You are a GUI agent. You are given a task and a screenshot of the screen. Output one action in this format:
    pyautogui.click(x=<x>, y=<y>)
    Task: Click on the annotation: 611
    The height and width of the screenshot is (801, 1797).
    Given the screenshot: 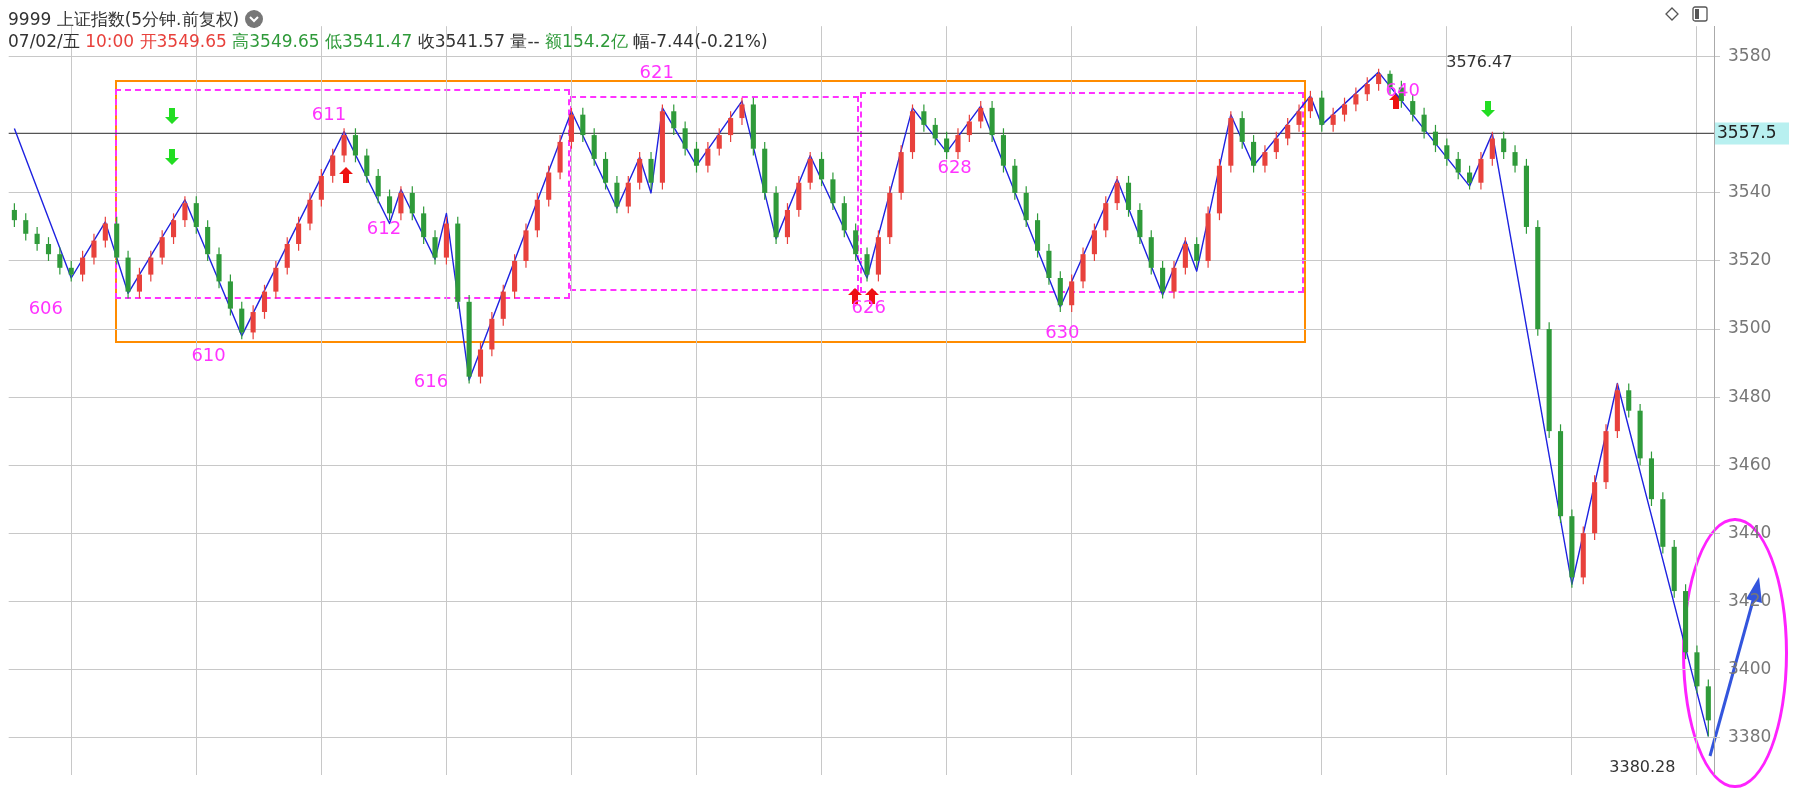 What is the action you would take?
    pyautogui.click(x=329, y=114)
    